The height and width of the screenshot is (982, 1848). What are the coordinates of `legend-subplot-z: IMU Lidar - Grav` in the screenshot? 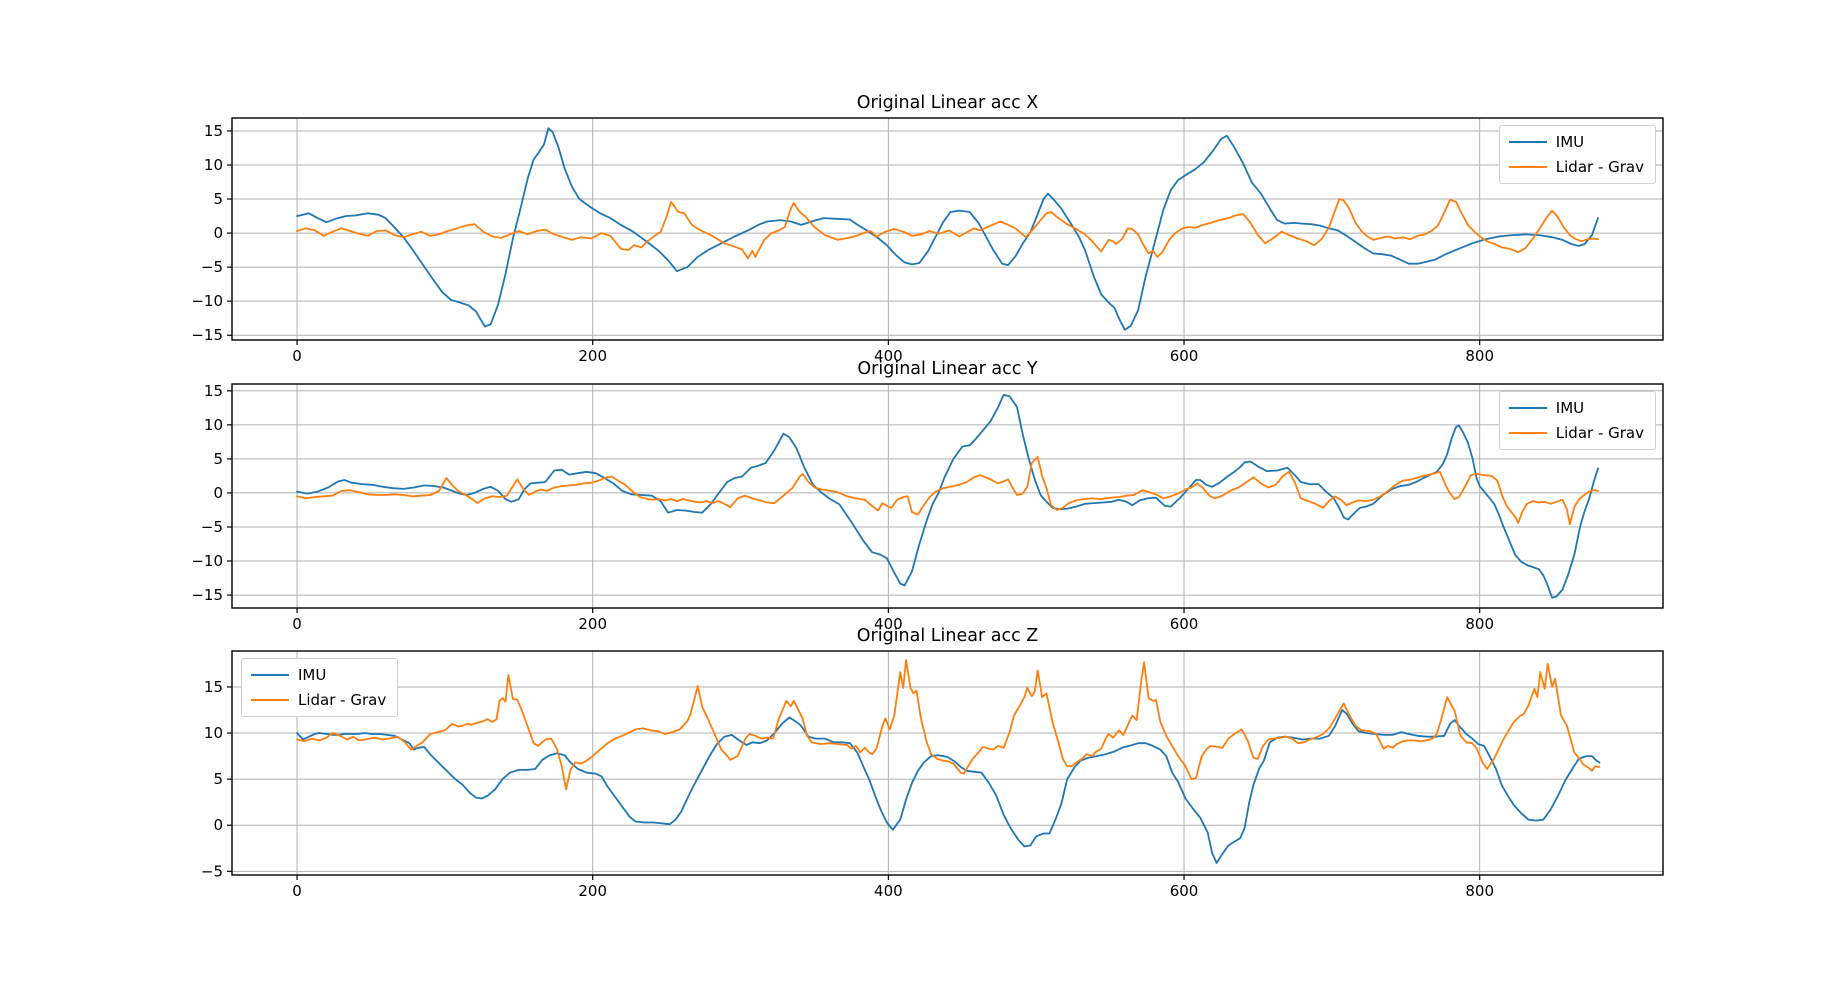 It's located at (320, 687).